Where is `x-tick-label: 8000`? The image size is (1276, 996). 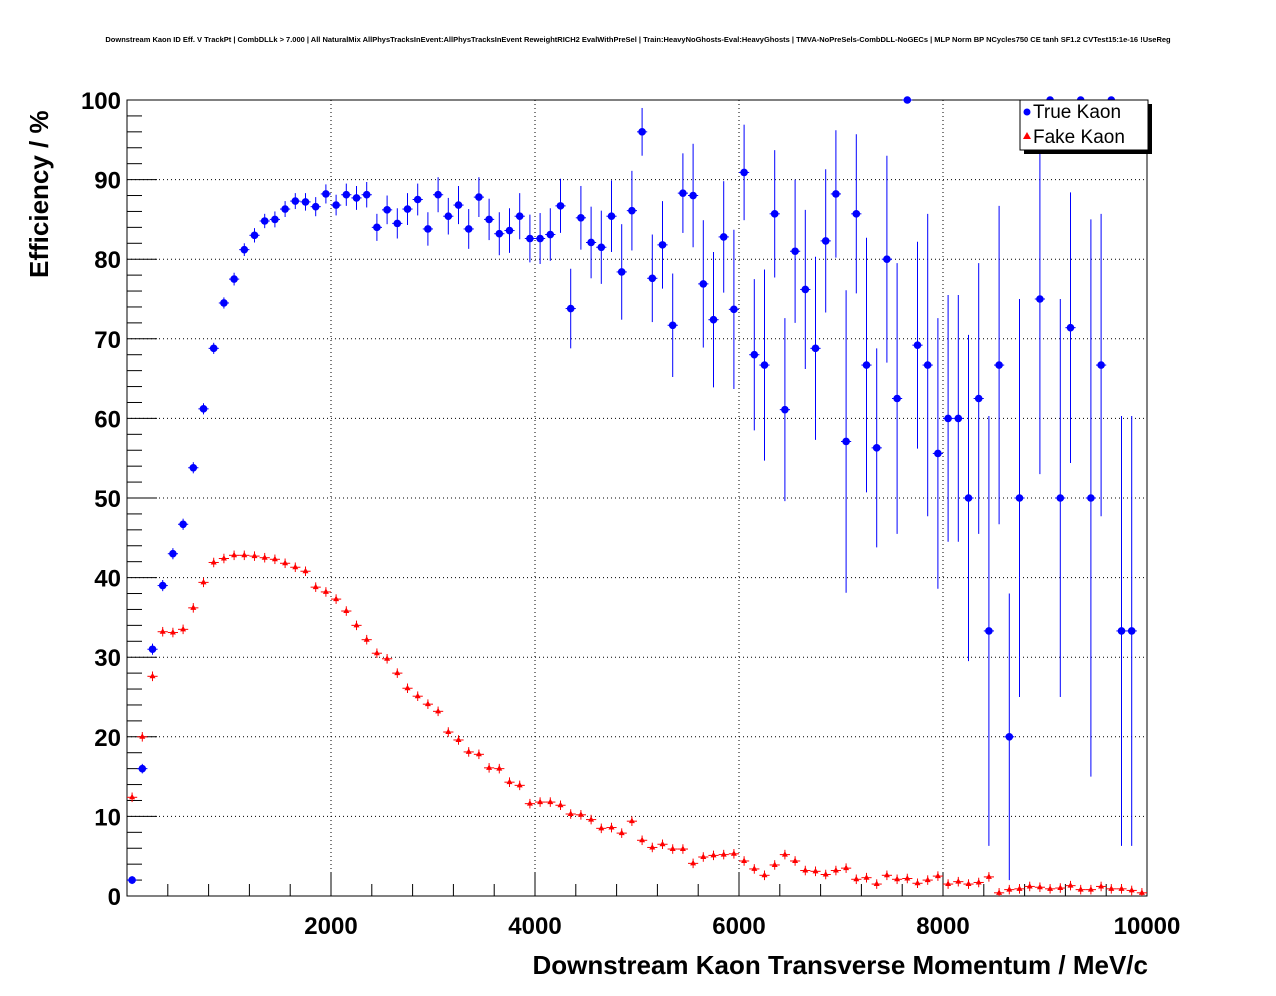 x-tick-label: 8000 is located at coordinates (942, 926).